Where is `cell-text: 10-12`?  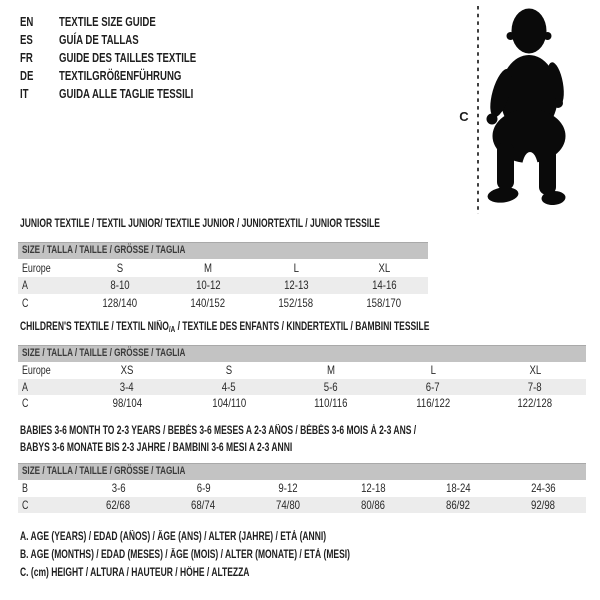
cell-text: 10-12 is located at coordinates (208, 285).